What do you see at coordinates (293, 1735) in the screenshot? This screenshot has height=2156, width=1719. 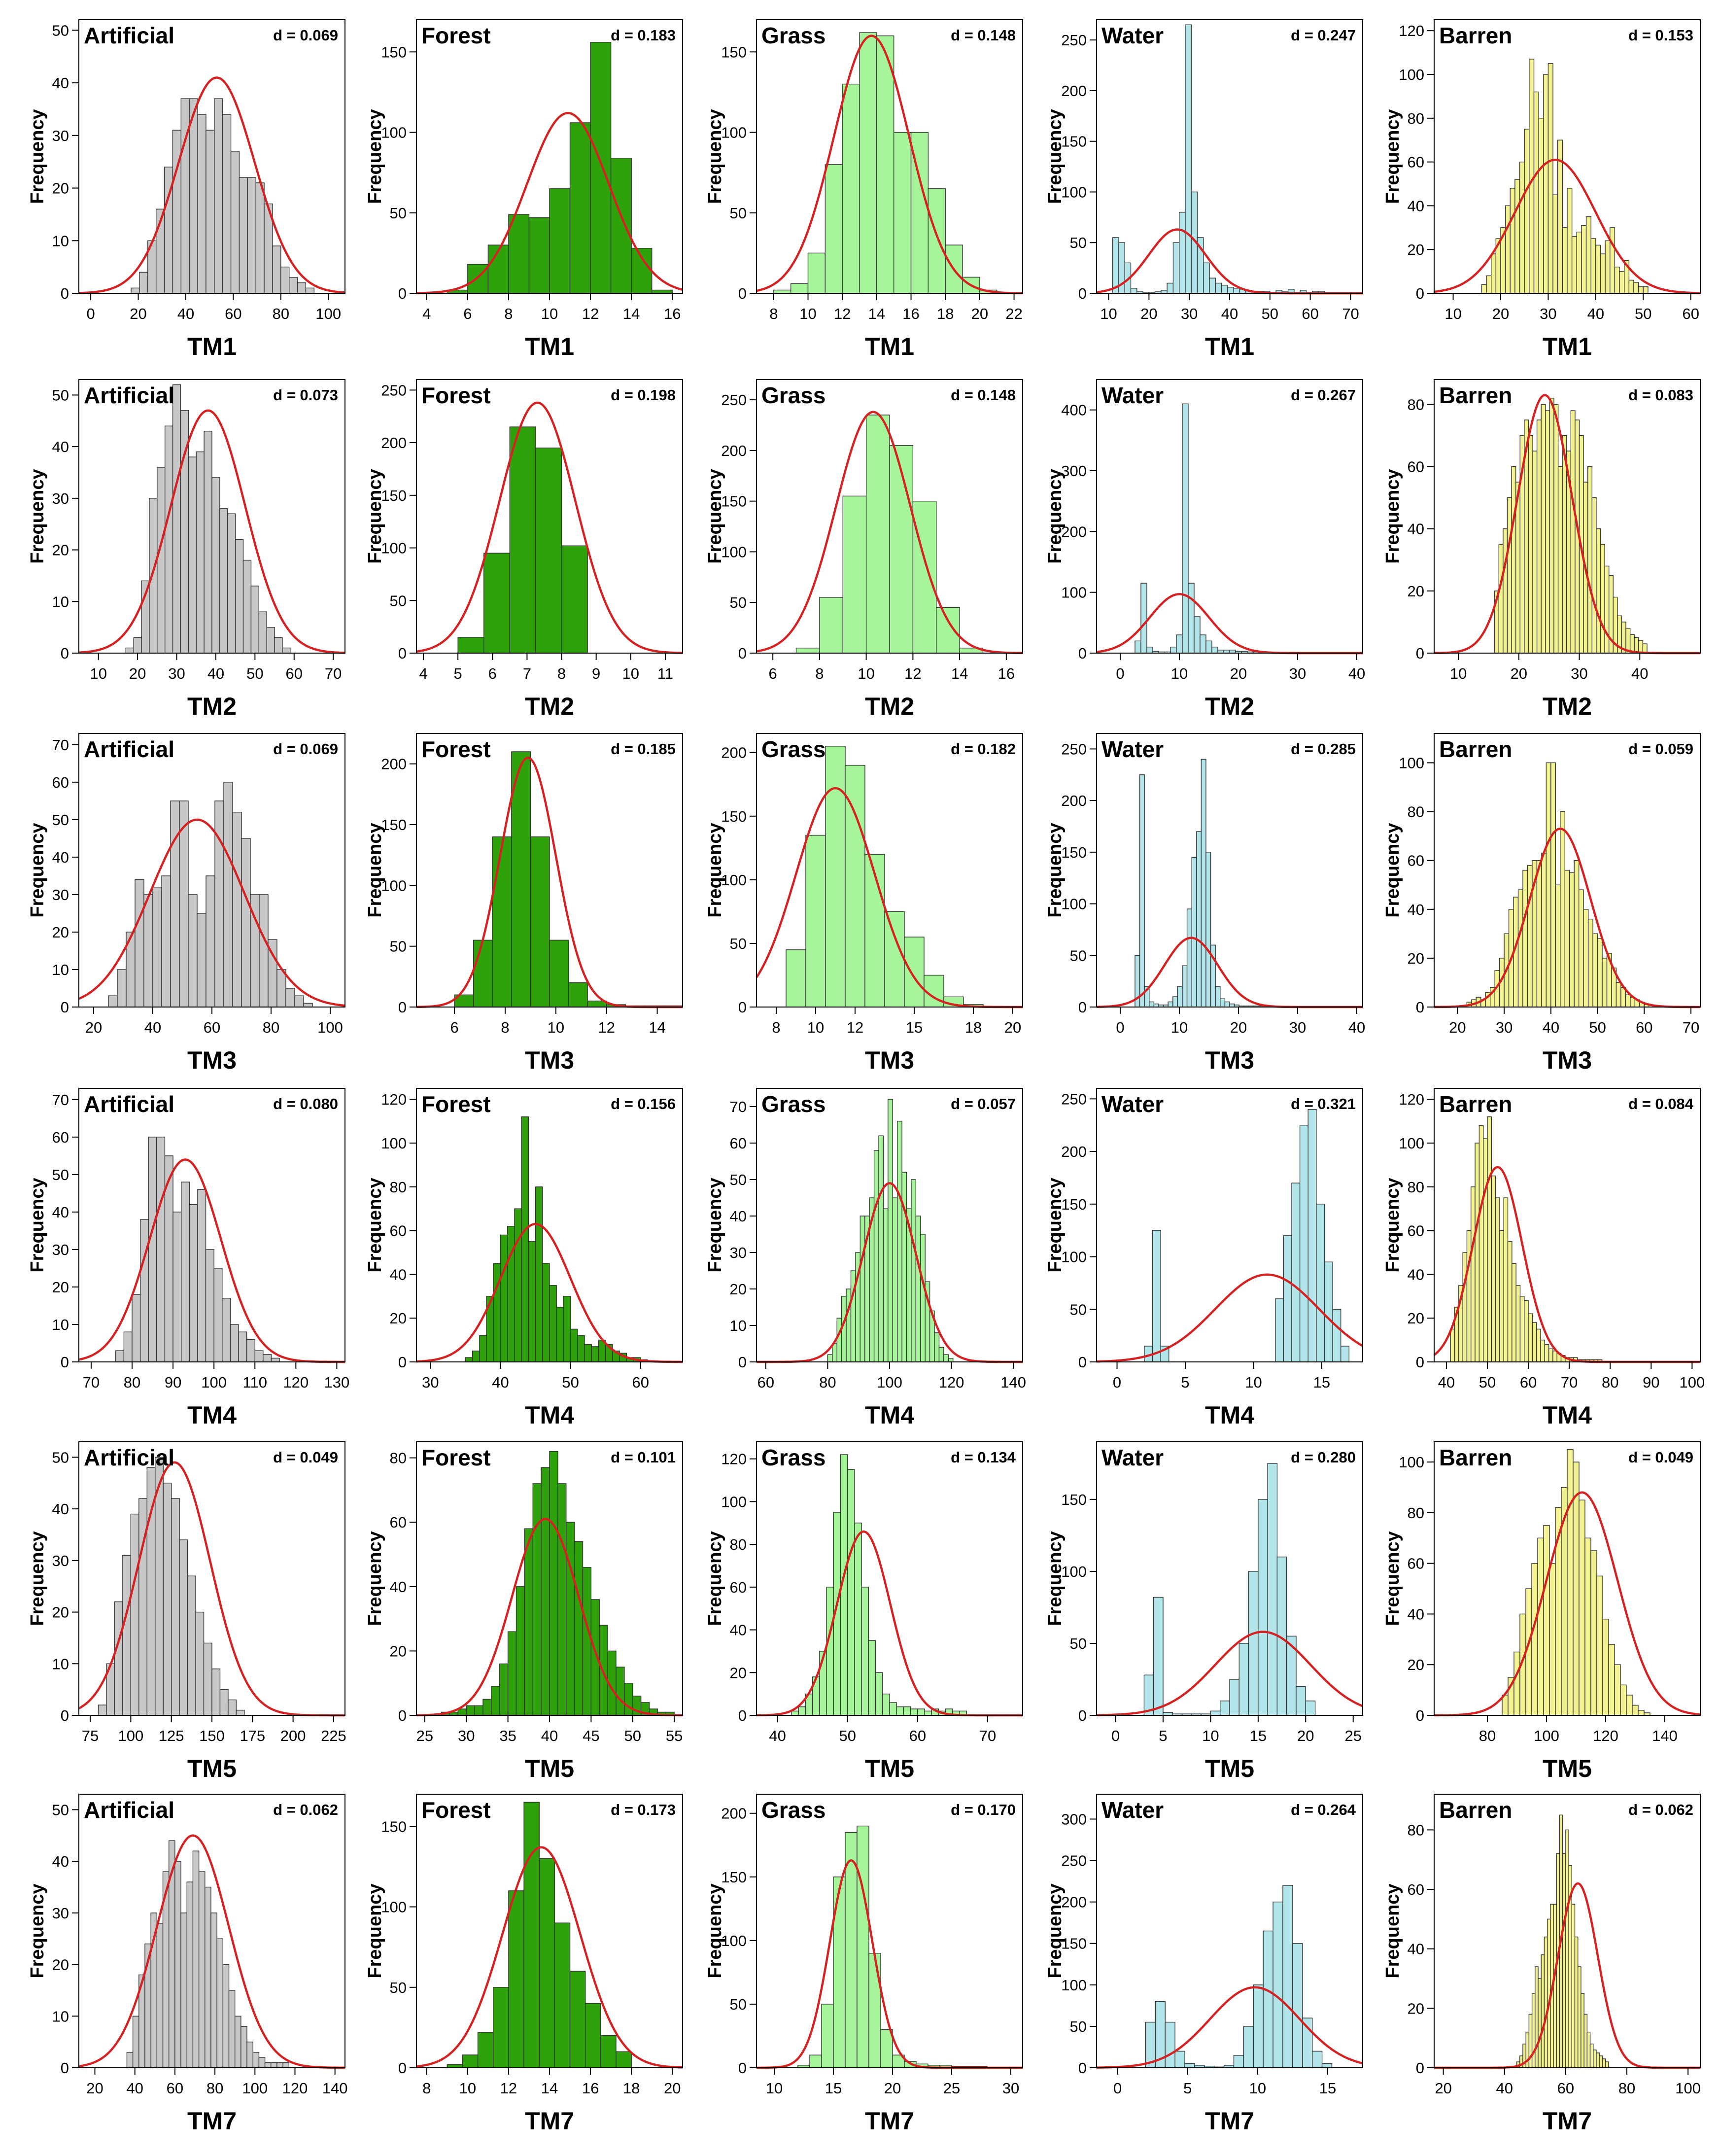 I see `x-tick-label: 200` at bounding box center [293, 1735].